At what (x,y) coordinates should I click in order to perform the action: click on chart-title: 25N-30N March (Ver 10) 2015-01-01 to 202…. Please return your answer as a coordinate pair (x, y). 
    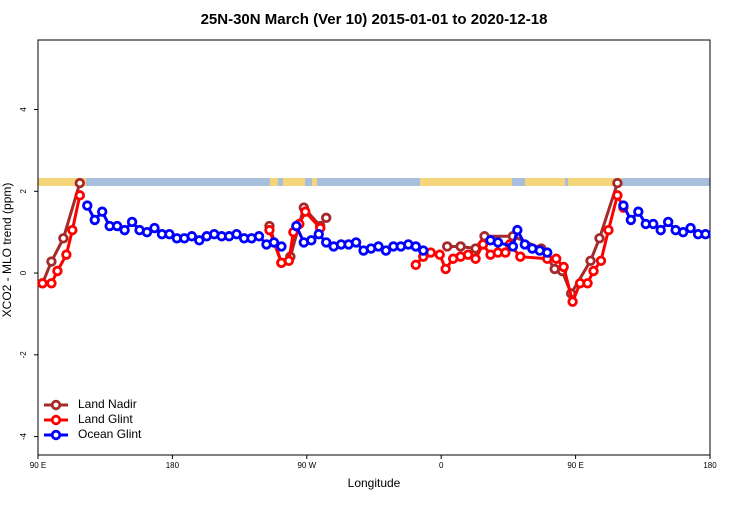
    Looking at the image, I should click on (374, 19).